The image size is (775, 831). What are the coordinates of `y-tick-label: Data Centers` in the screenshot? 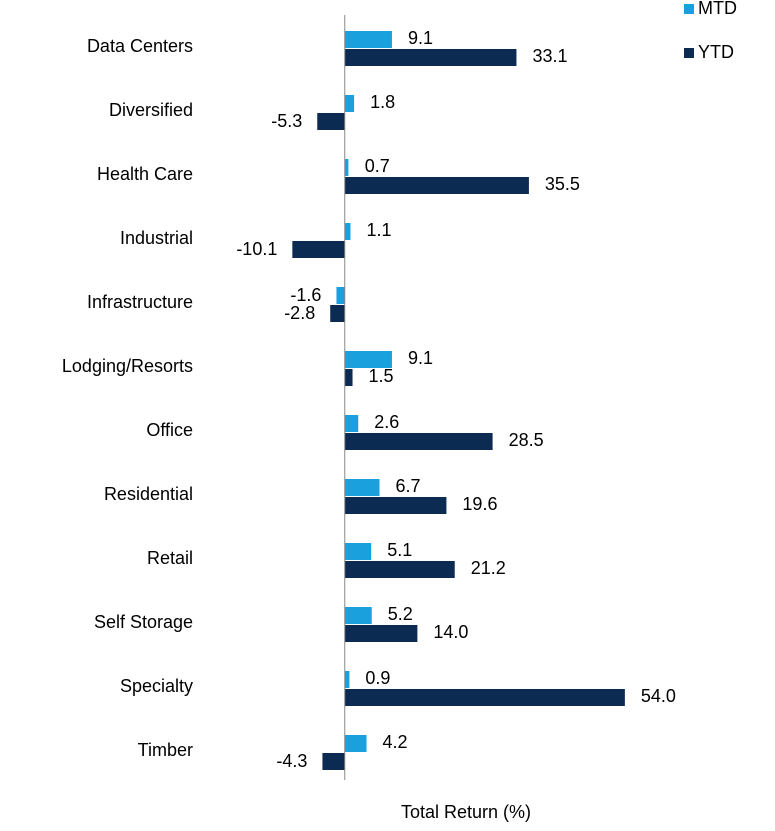 It's located at (140, 46).